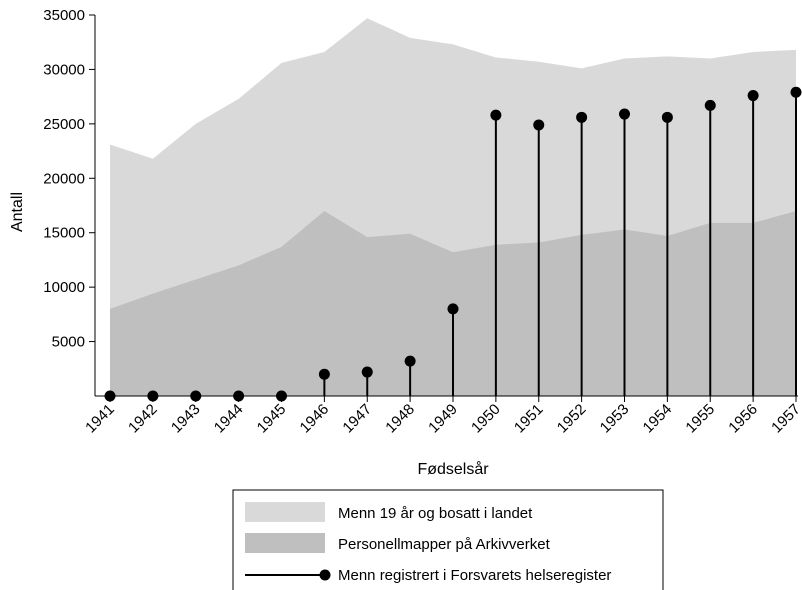 Image resolution: width=802 pixels, height=590 pixels. What do you see at coordinates (186, 419) in the screenshot?
I see `x-tick-label: 1943` at bounding box center [186, 419].